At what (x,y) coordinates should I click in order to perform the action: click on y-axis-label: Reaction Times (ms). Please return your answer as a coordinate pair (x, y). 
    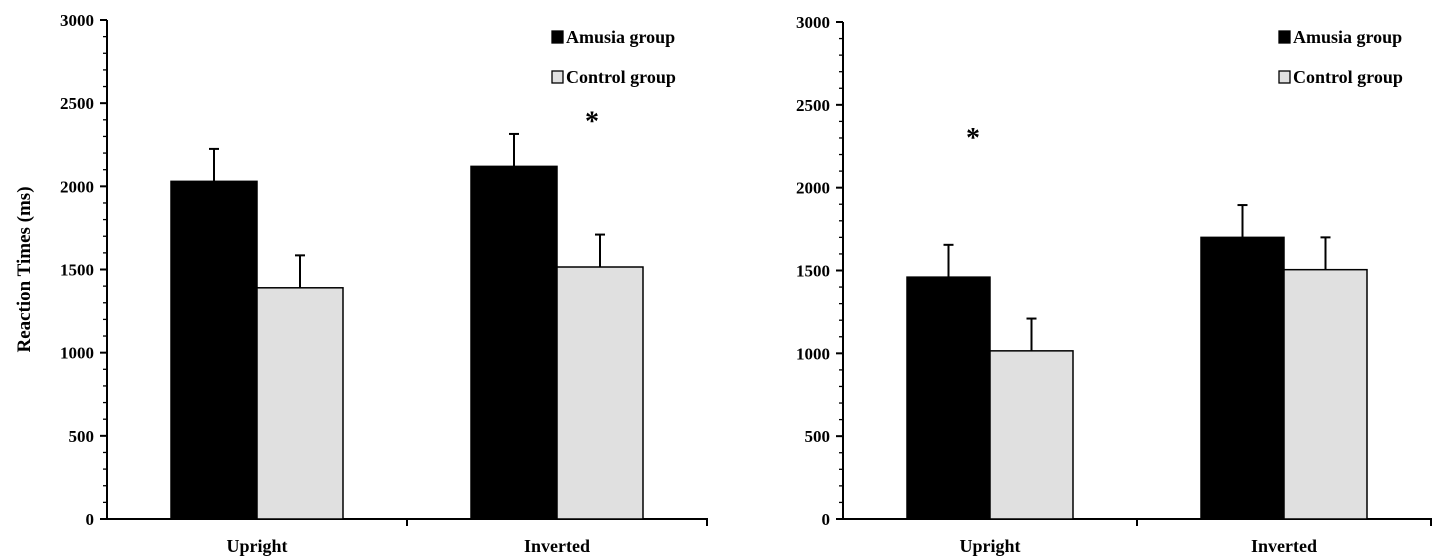
    Looking at the image, I should click on (24, 269).